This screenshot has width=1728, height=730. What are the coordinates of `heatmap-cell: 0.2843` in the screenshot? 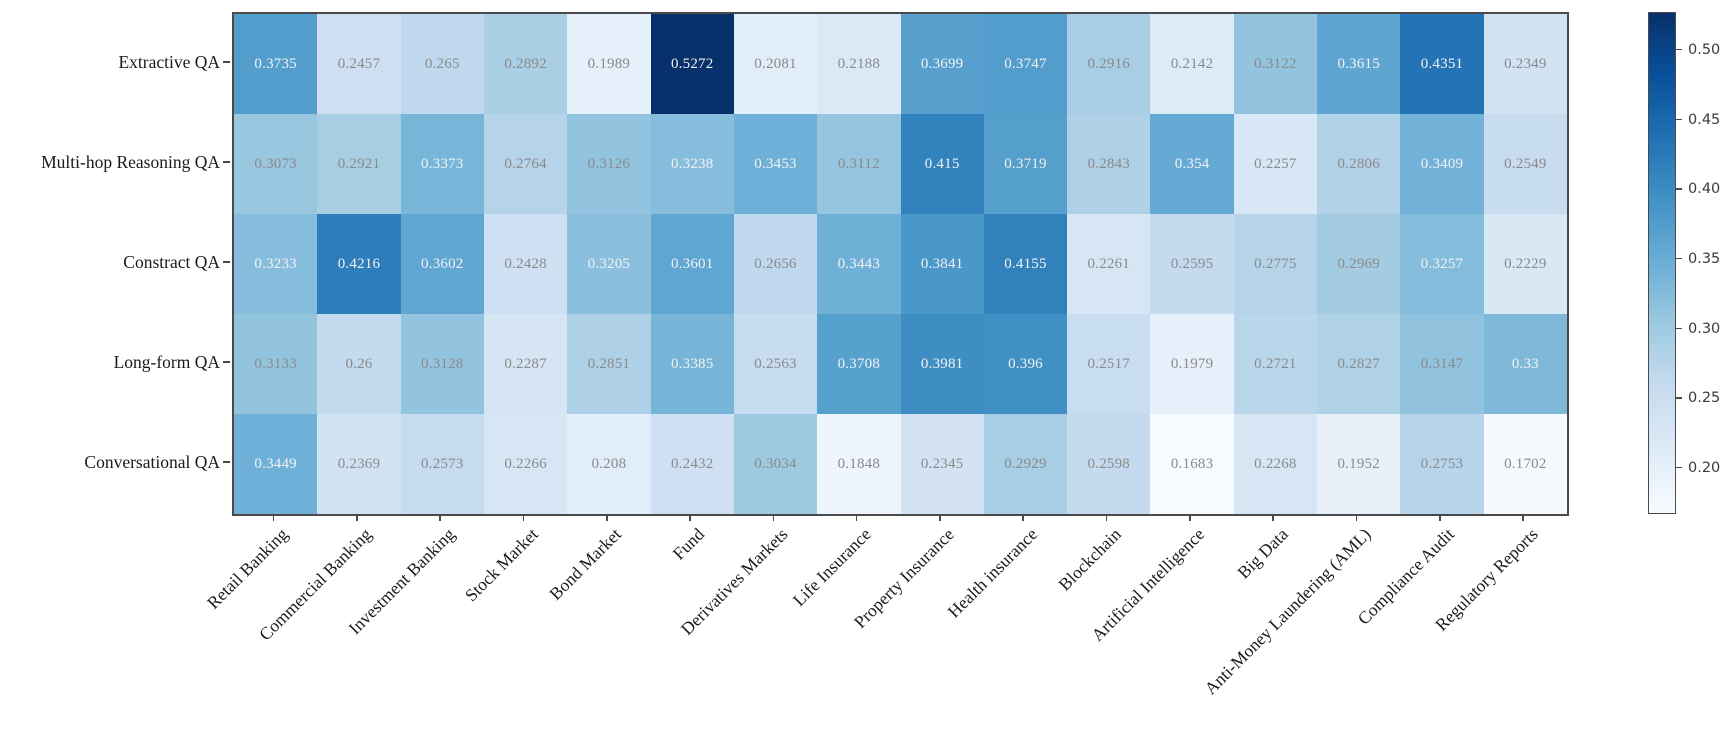 It's located at (1109, 164).